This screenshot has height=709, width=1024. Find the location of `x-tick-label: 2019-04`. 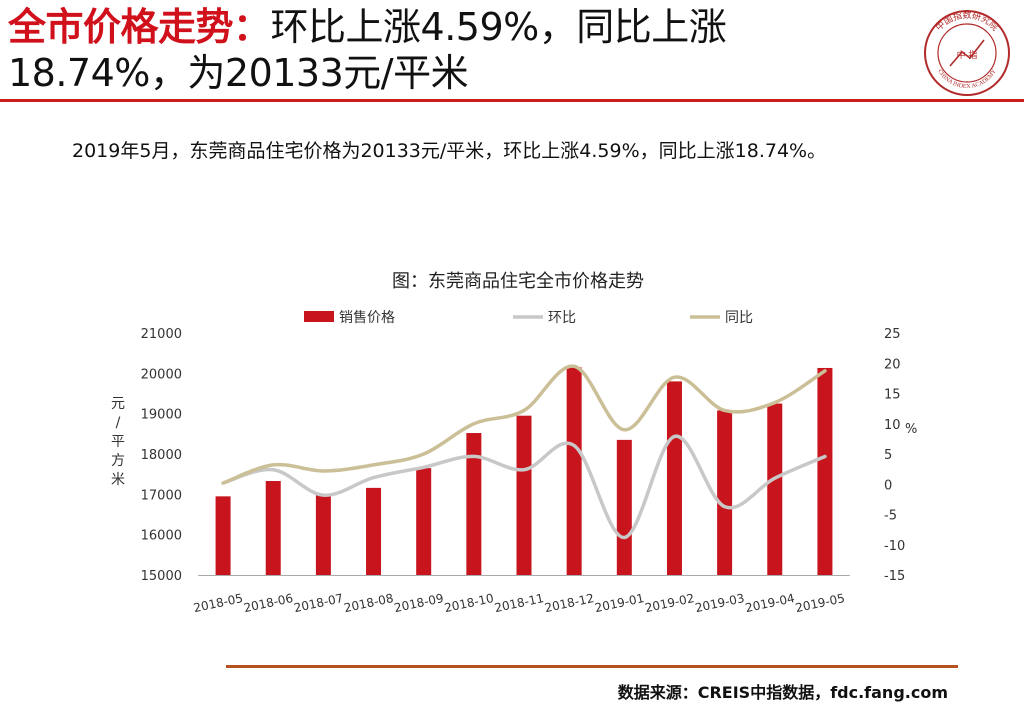

x-tick-label: 2019-04 is located at coordinates (770, 603).